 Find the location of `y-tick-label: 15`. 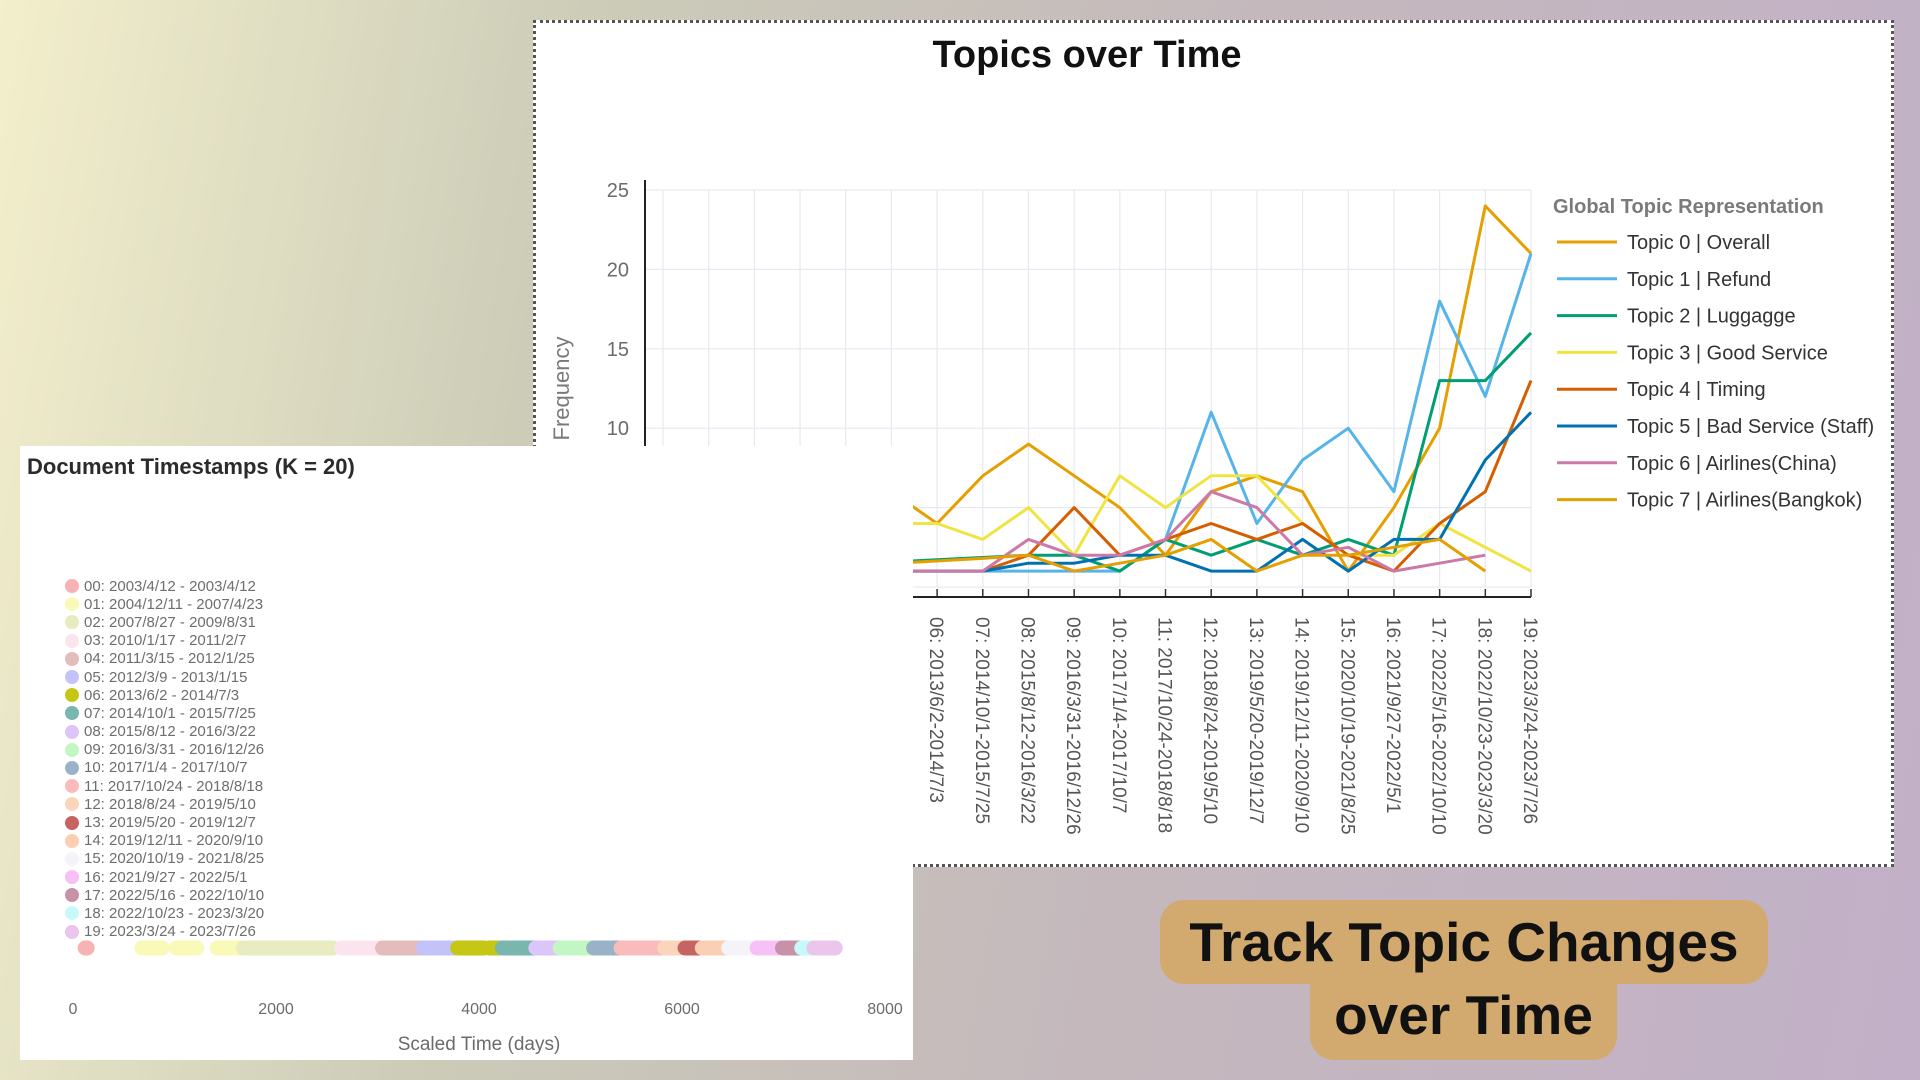

y-tick-label: 15 is located at coordinates (618, 350).